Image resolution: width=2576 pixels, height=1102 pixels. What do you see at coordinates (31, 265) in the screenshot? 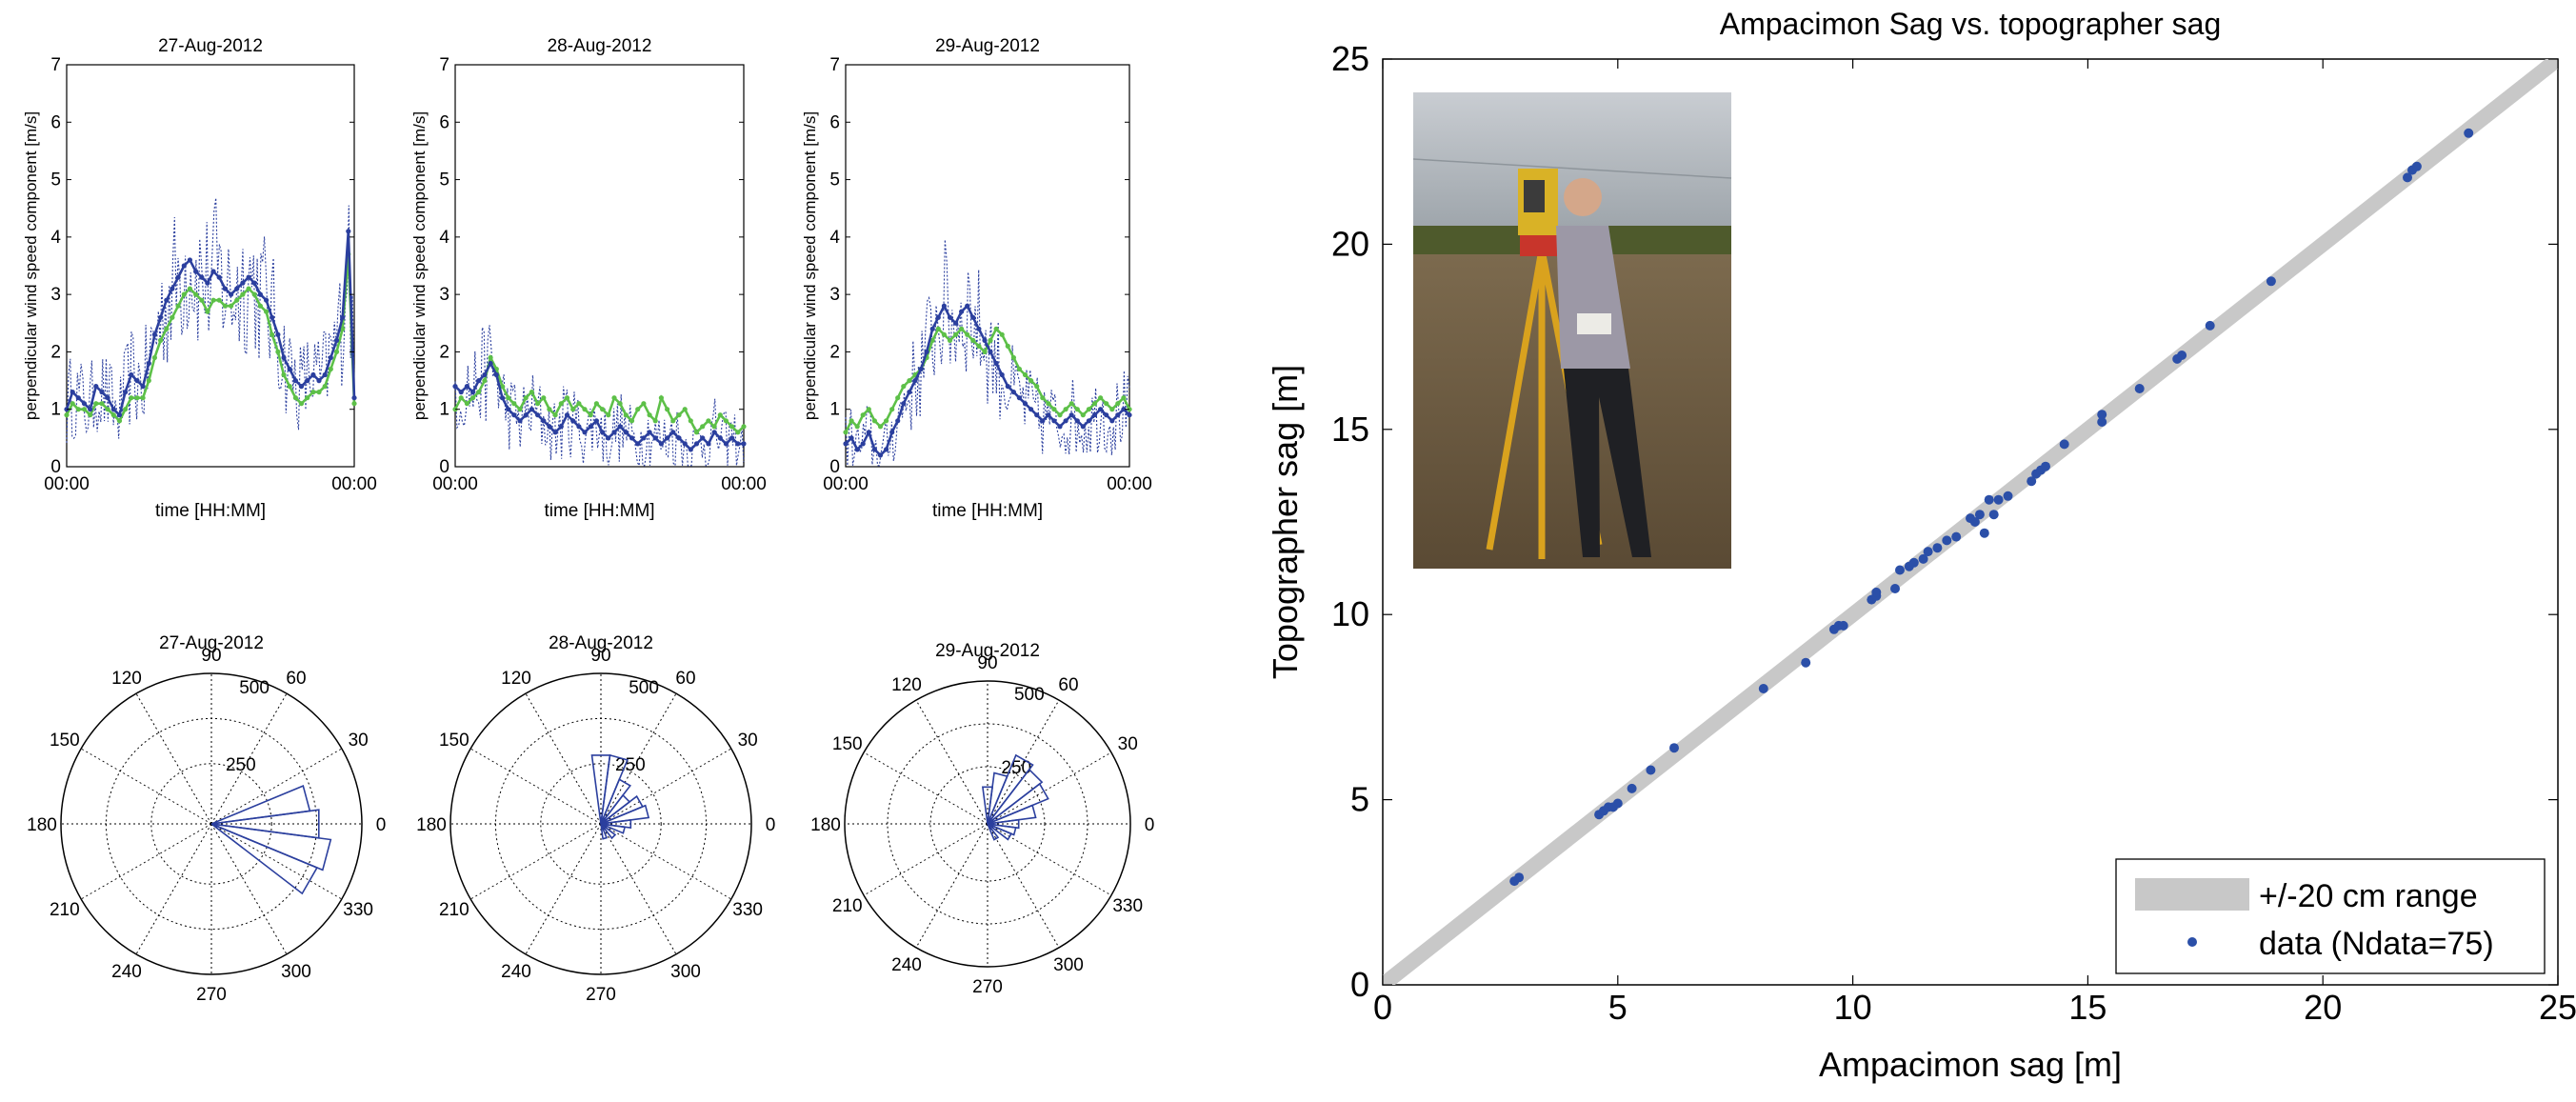
I see `y-axis-label: perpendicular wind speed component [m/s]` at bounding box center [31, 265].